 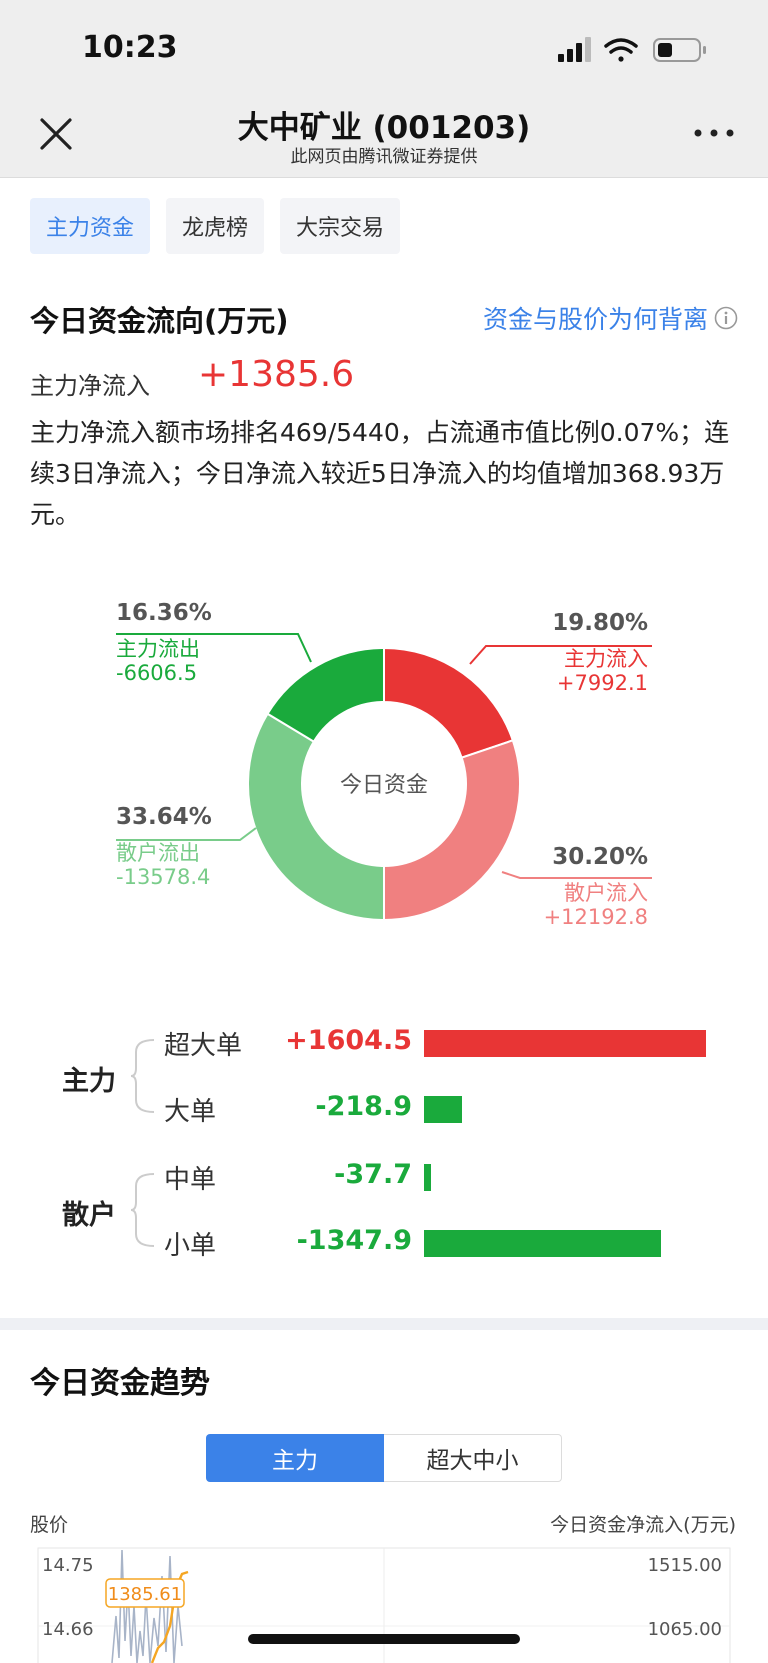 I want to click on tab-dragon-tiger: 龙虎榜, so click(x=215, y=226).